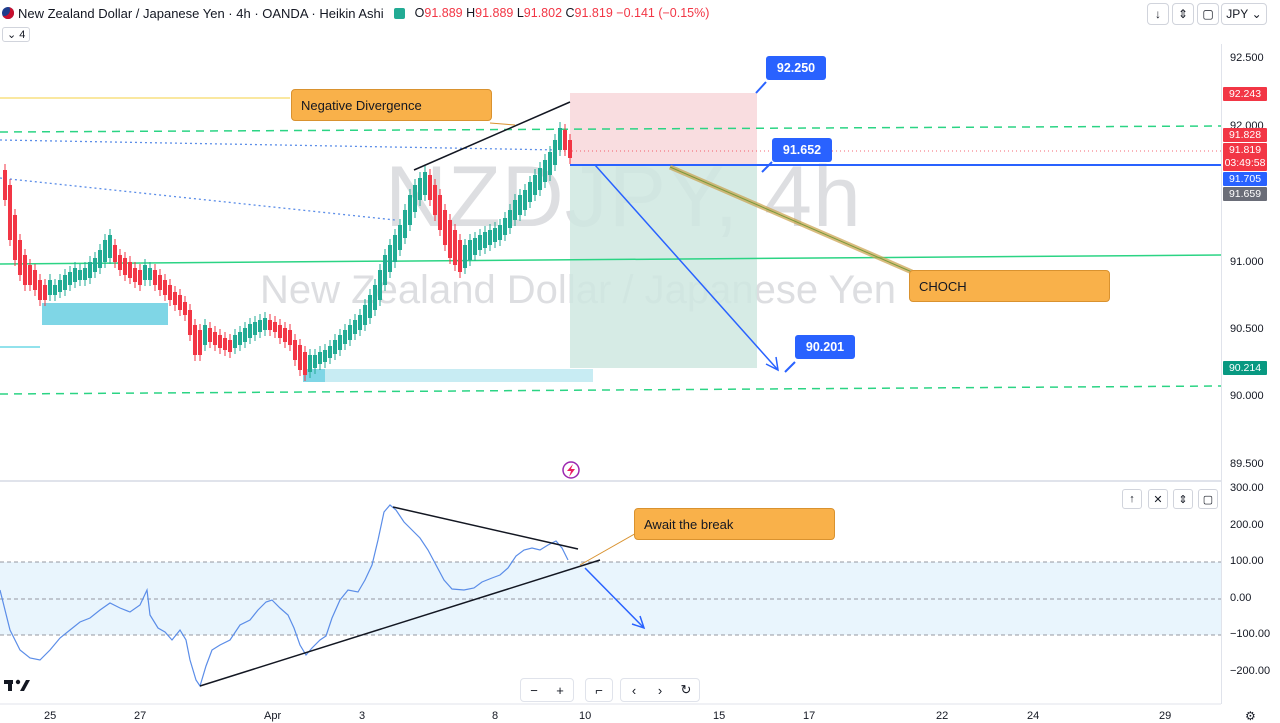 The width and height of the screenshot is (1280, 723). I want to click on entry-price-tag: 91.705, so click(1245, 179).